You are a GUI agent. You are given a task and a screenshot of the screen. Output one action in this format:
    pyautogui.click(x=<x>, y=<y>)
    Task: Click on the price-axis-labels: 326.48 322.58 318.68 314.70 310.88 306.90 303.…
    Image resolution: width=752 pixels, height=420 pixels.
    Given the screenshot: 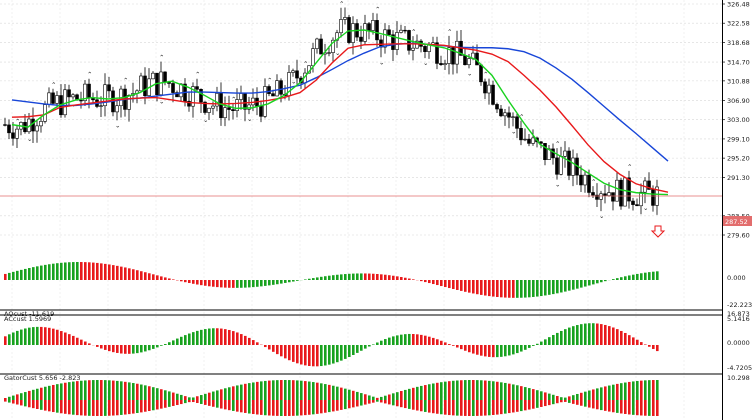 What is the action you would take?
    pyautogui.click(x=736, y=120)
    